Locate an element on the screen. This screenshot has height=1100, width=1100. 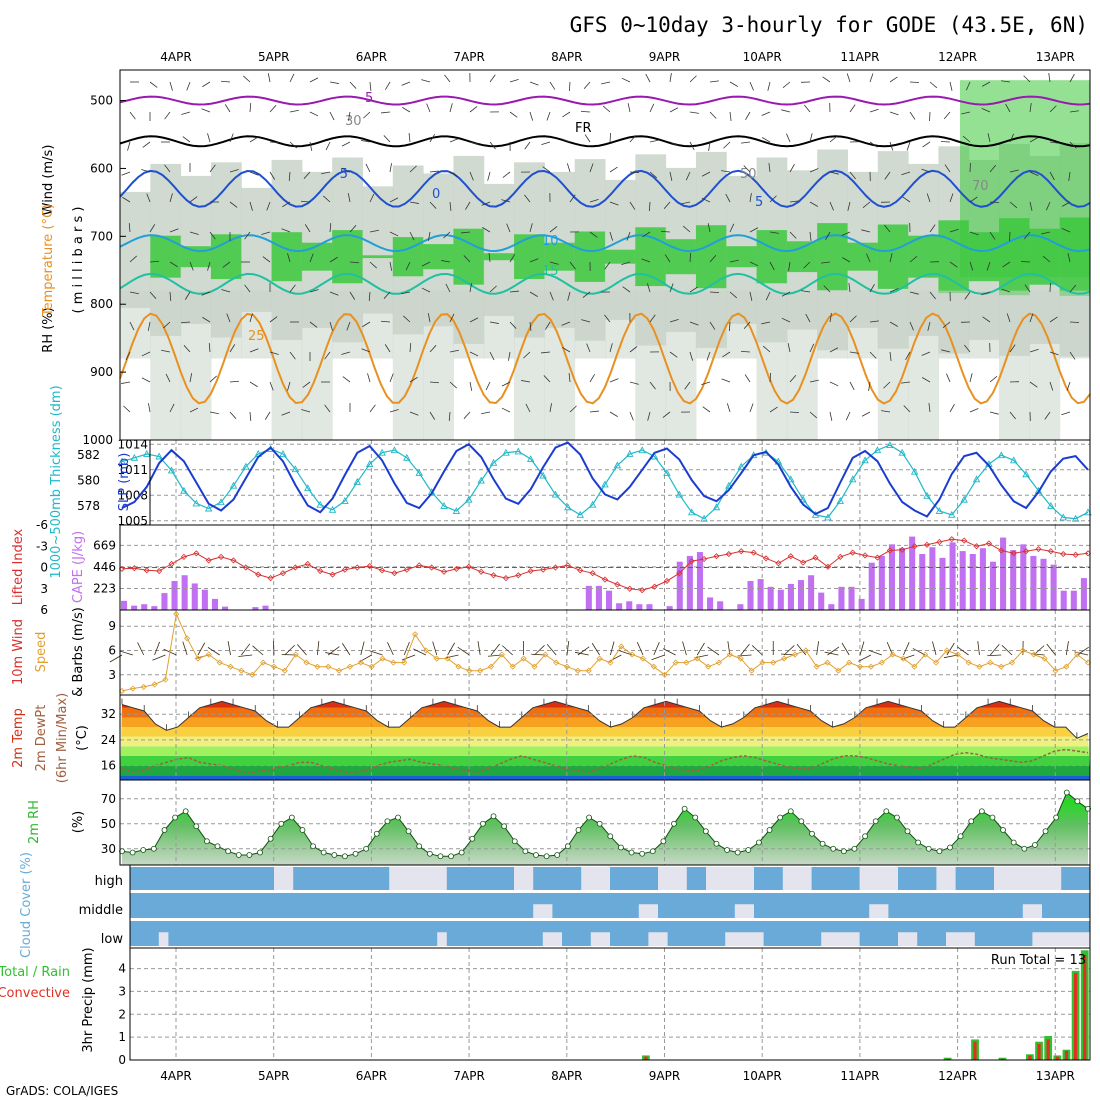
cloud-gap is located at coordinates (648, 911).